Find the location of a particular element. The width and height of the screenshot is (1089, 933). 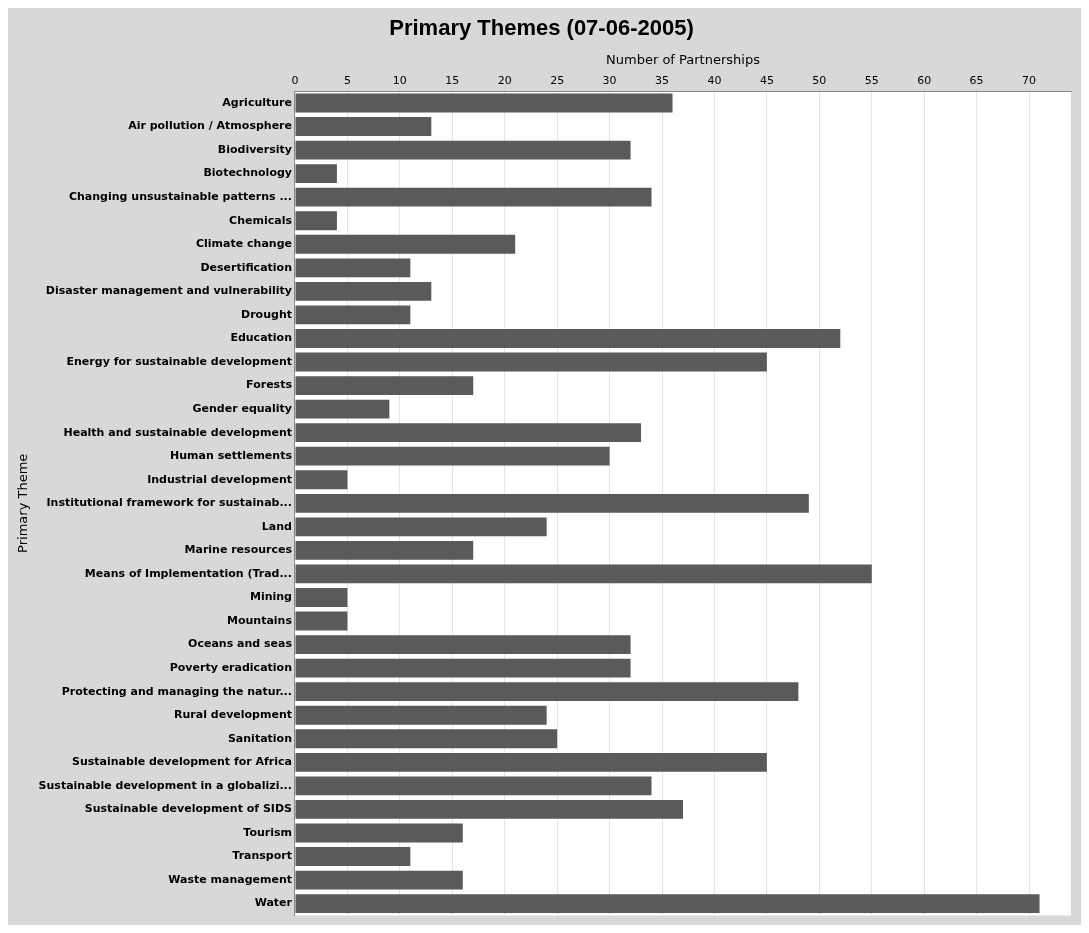

y-tick-label: Waste management is located at coordinates (230, 879).